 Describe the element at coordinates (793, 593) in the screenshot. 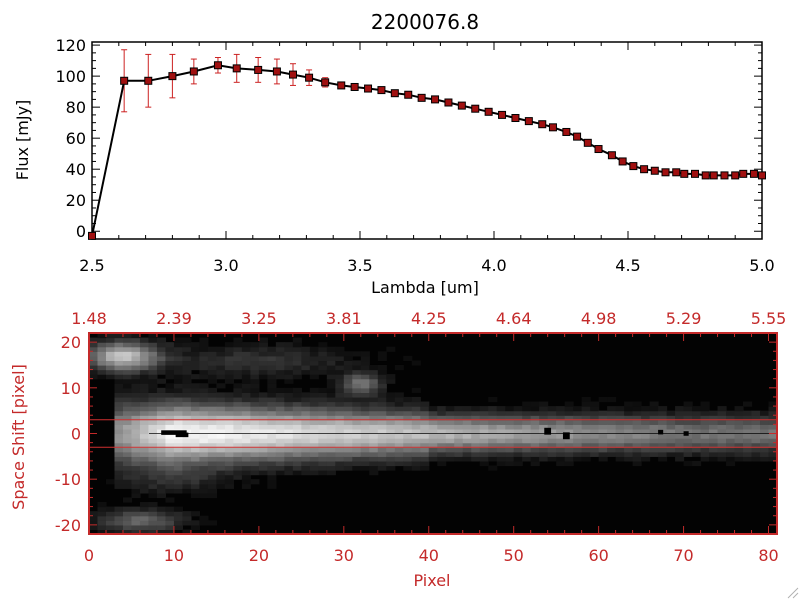

I see `resize-grip-icon` at that location.